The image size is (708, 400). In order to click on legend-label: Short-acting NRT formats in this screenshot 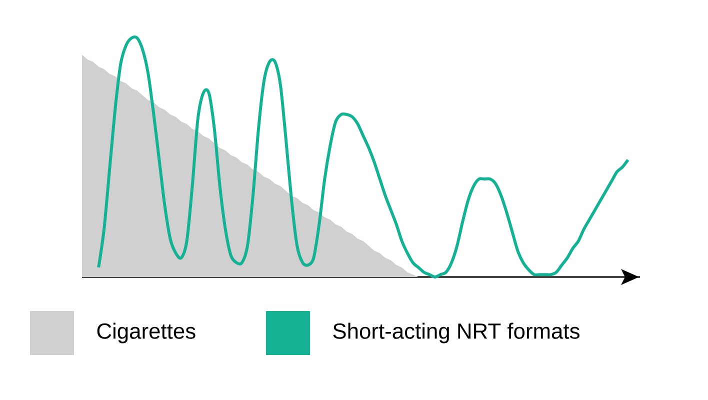, I will do `click(456, 333)`.